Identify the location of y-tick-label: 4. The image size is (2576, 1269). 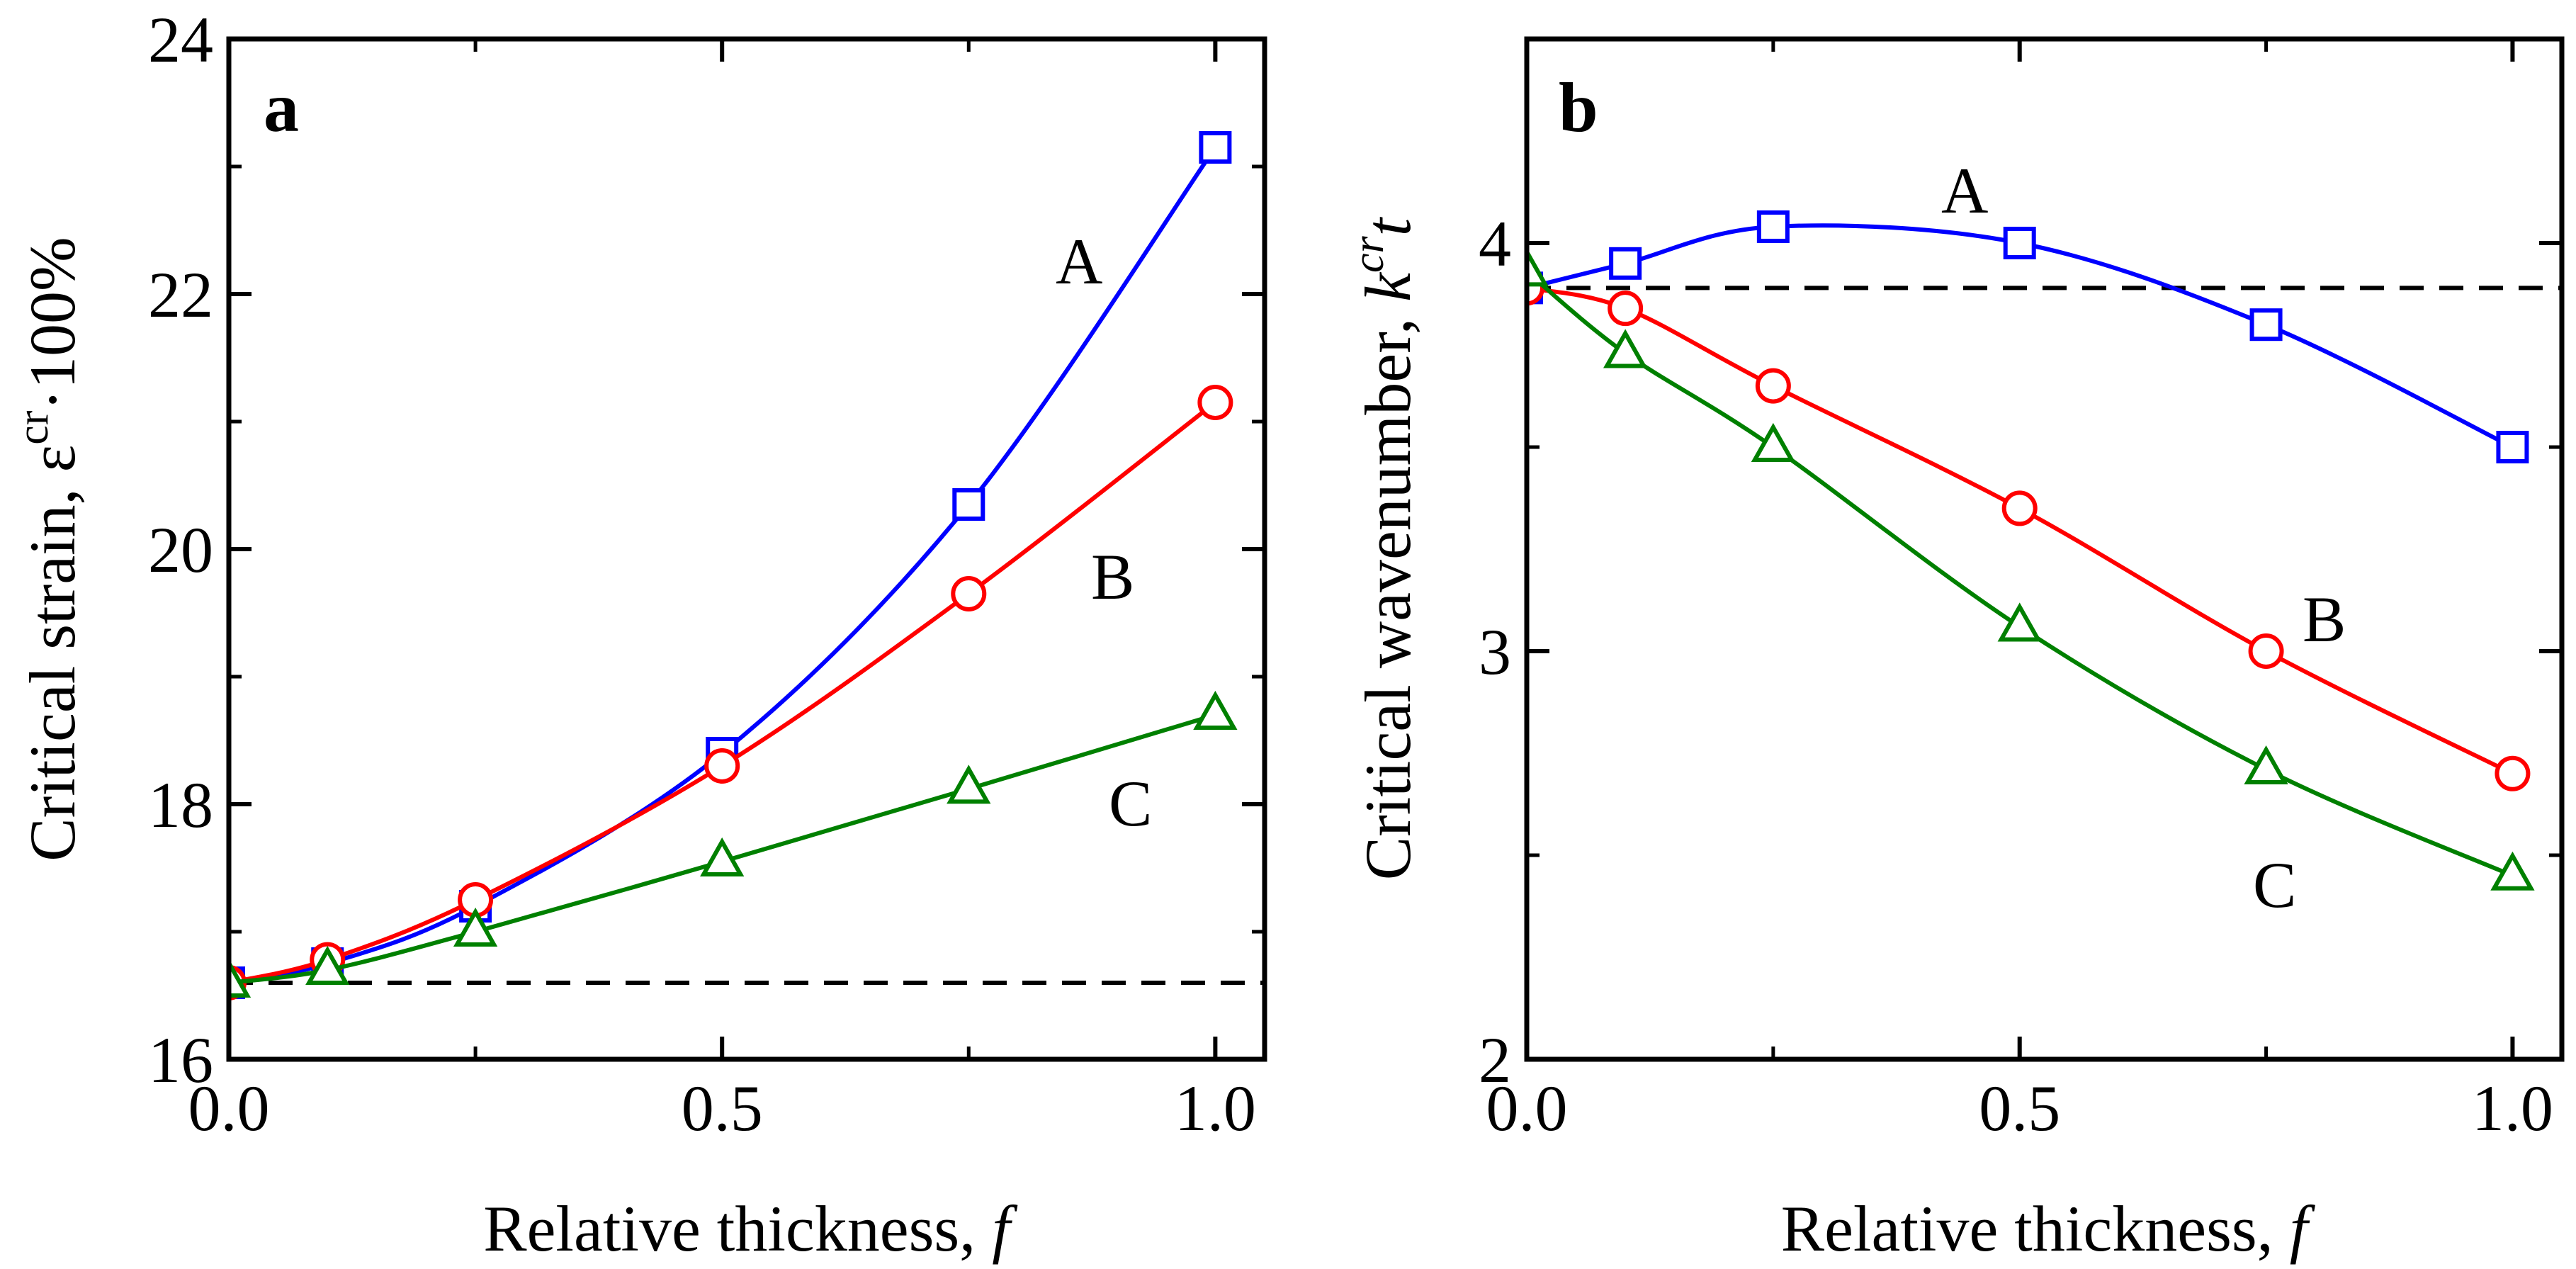
(1495, 244).